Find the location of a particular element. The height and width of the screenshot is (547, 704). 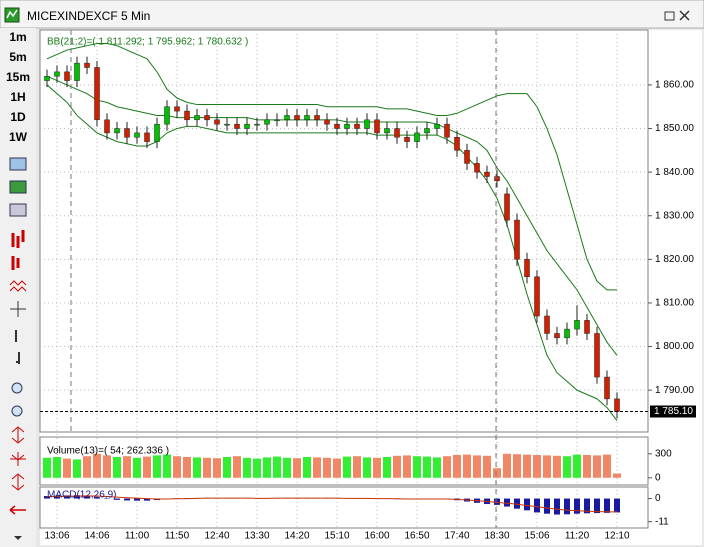

timeframe-button: 1m is located at coordinates (17, 37).